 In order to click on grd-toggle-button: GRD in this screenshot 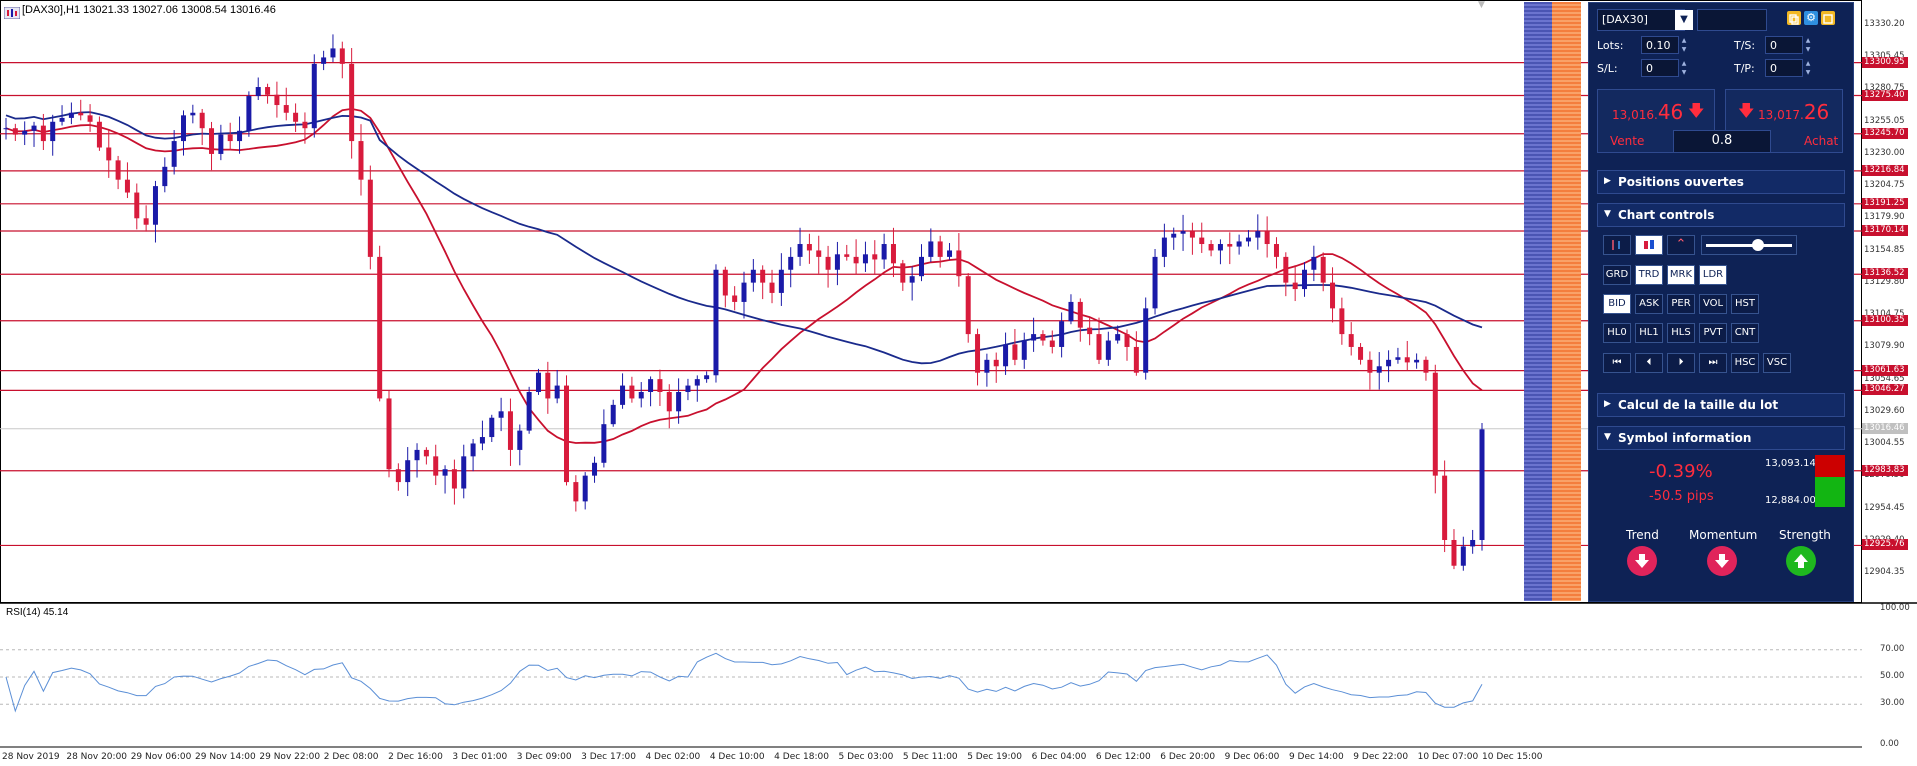, I will do `click(1617, 275)`.